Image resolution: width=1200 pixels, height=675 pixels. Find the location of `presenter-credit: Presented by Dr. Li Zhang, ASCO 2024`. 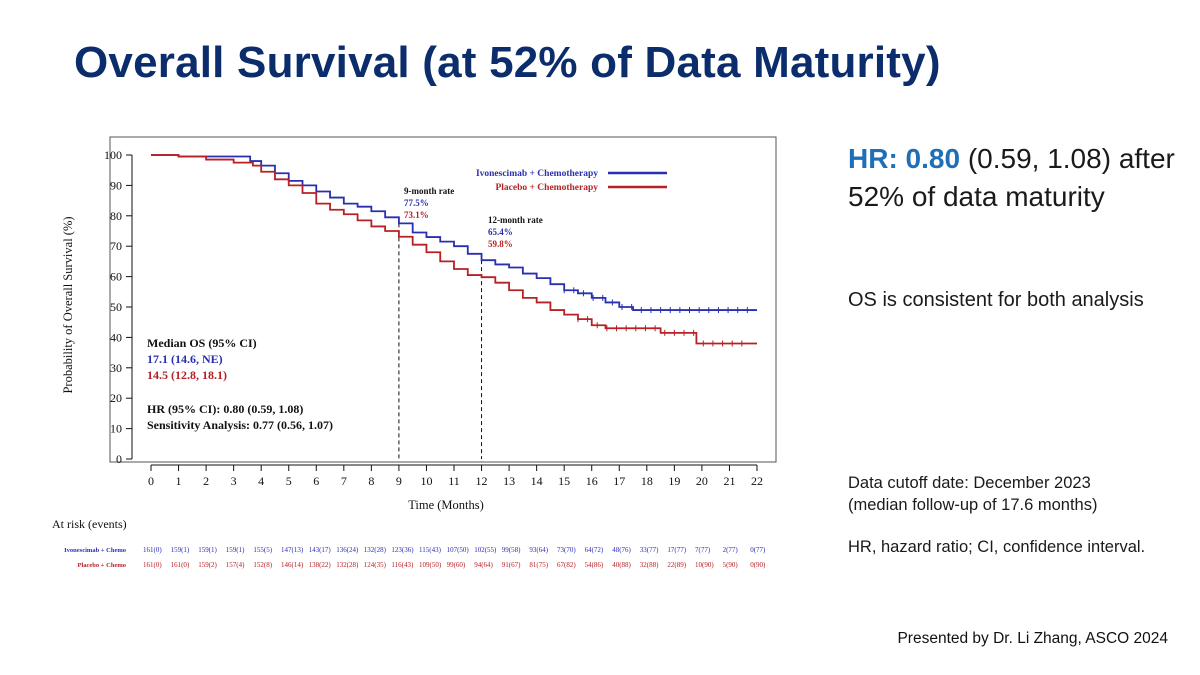

presenter-credit: Presented by Dr. Li Zhang, ASCO 2024 is located at coordinates (1032, 638).